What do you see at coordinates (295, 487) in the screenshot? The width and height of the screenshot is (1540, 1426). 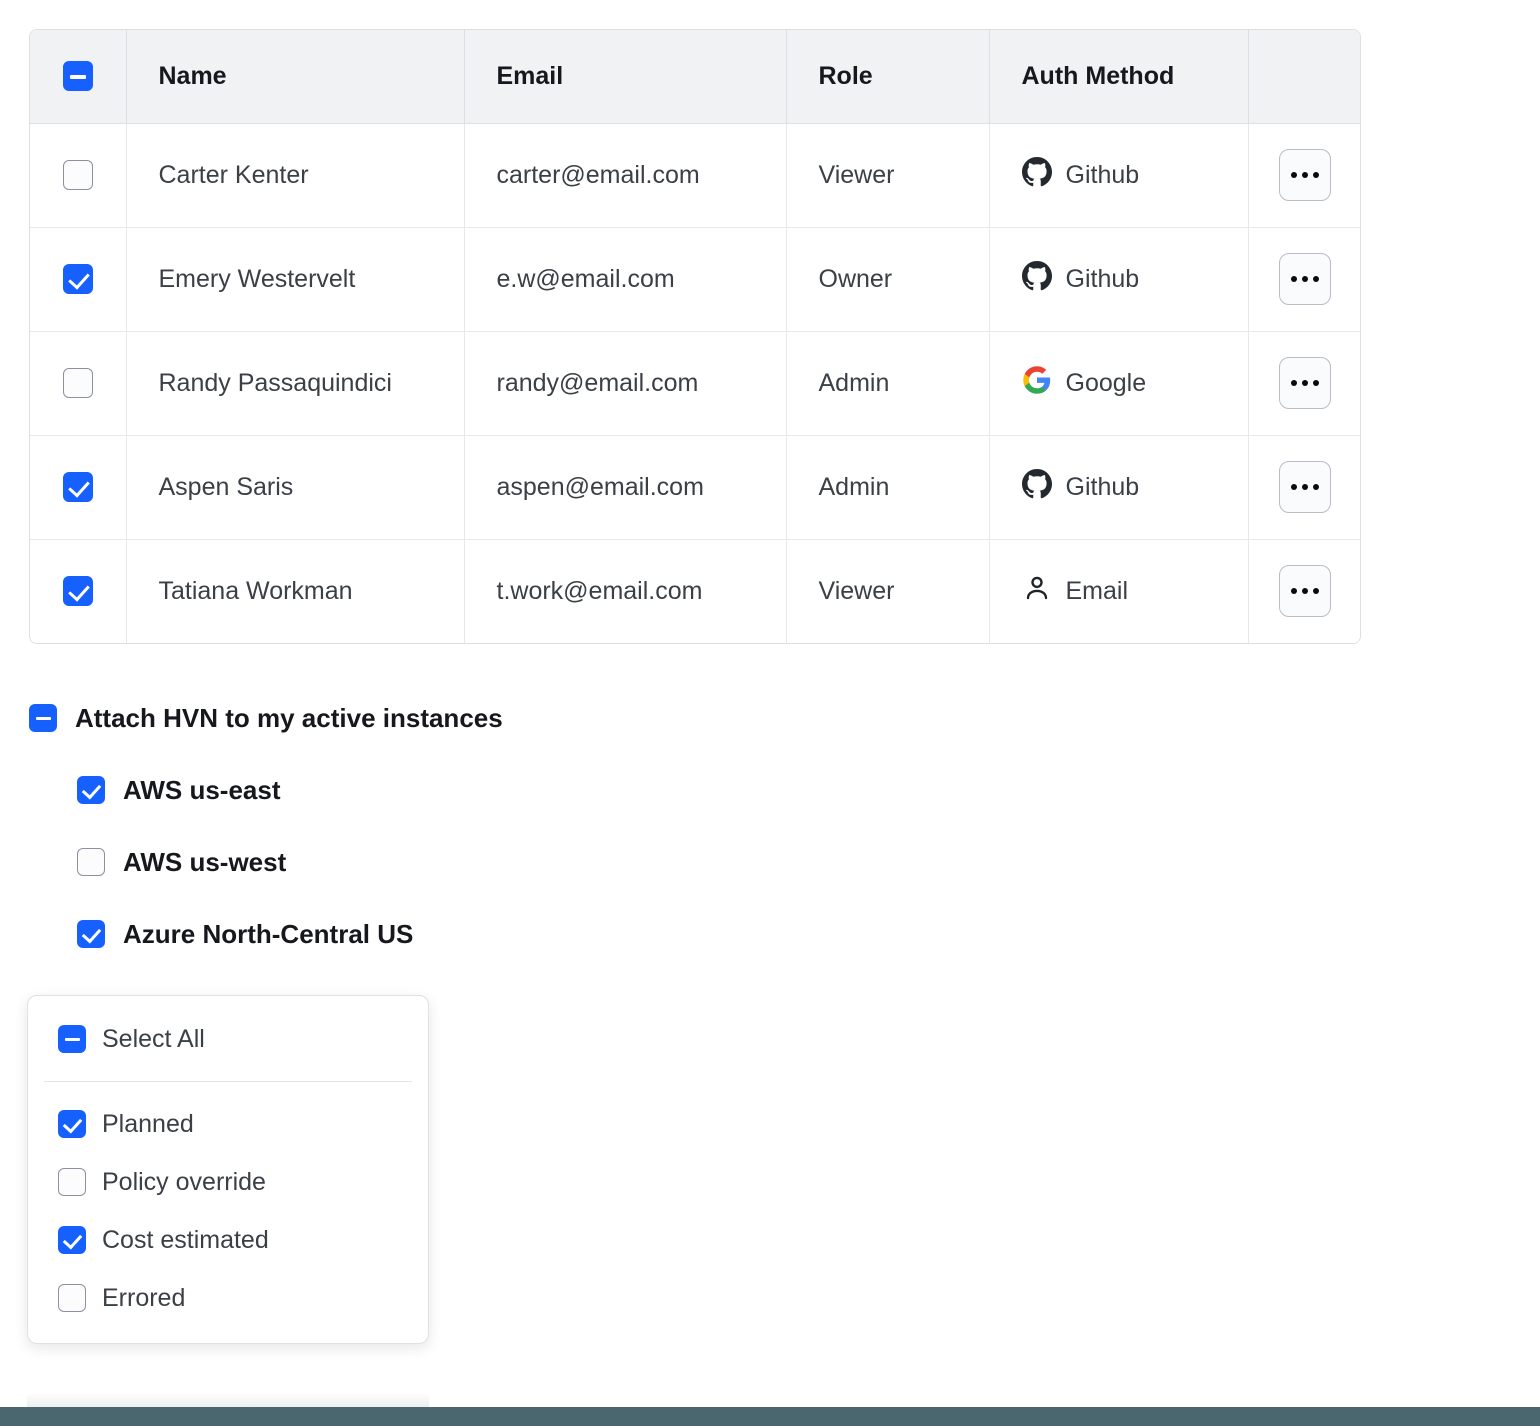 I see `cell-name: Aspen Saris` at bounding box center [295, 487].